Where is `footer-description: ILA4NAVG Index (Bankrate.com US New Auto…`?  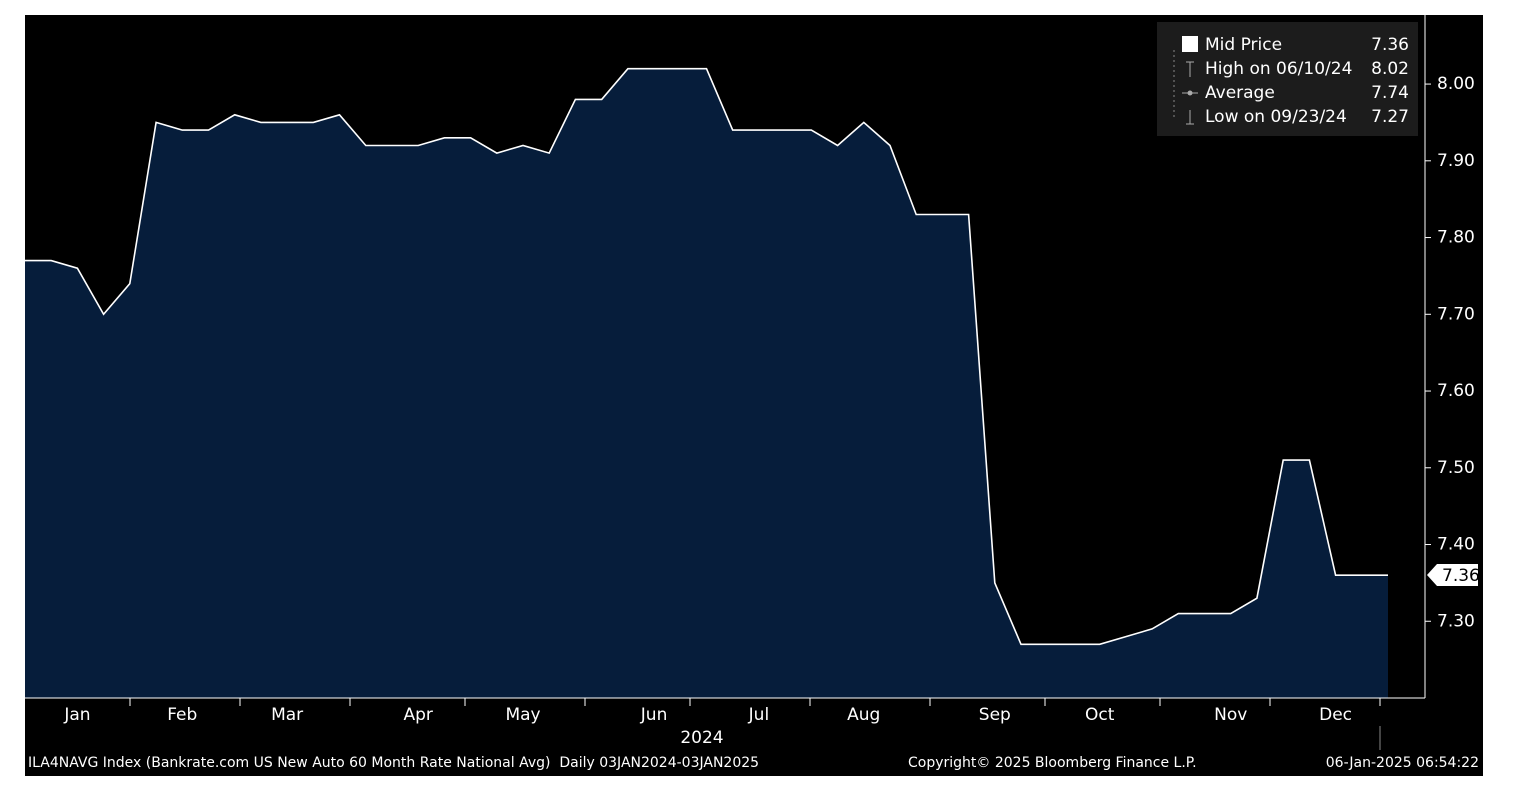
footer-description: ILA4NAVG Index (Bankrate.com US New Auto… is located at coordinates (393, 763).